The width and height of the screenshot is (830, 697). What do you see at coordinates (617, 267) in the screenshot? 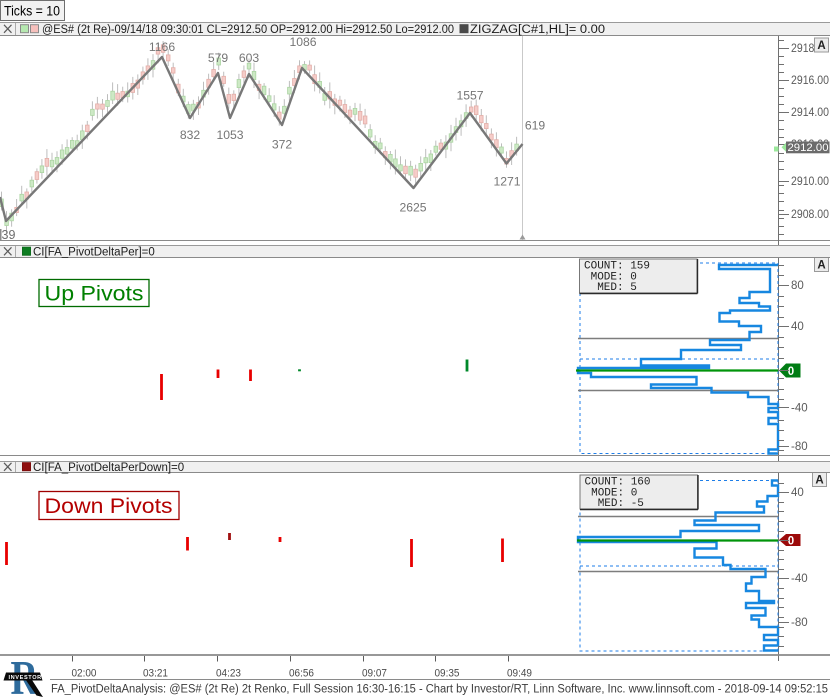
I see `svg-text: COUNT: 159` at bounding box center [617, 267].